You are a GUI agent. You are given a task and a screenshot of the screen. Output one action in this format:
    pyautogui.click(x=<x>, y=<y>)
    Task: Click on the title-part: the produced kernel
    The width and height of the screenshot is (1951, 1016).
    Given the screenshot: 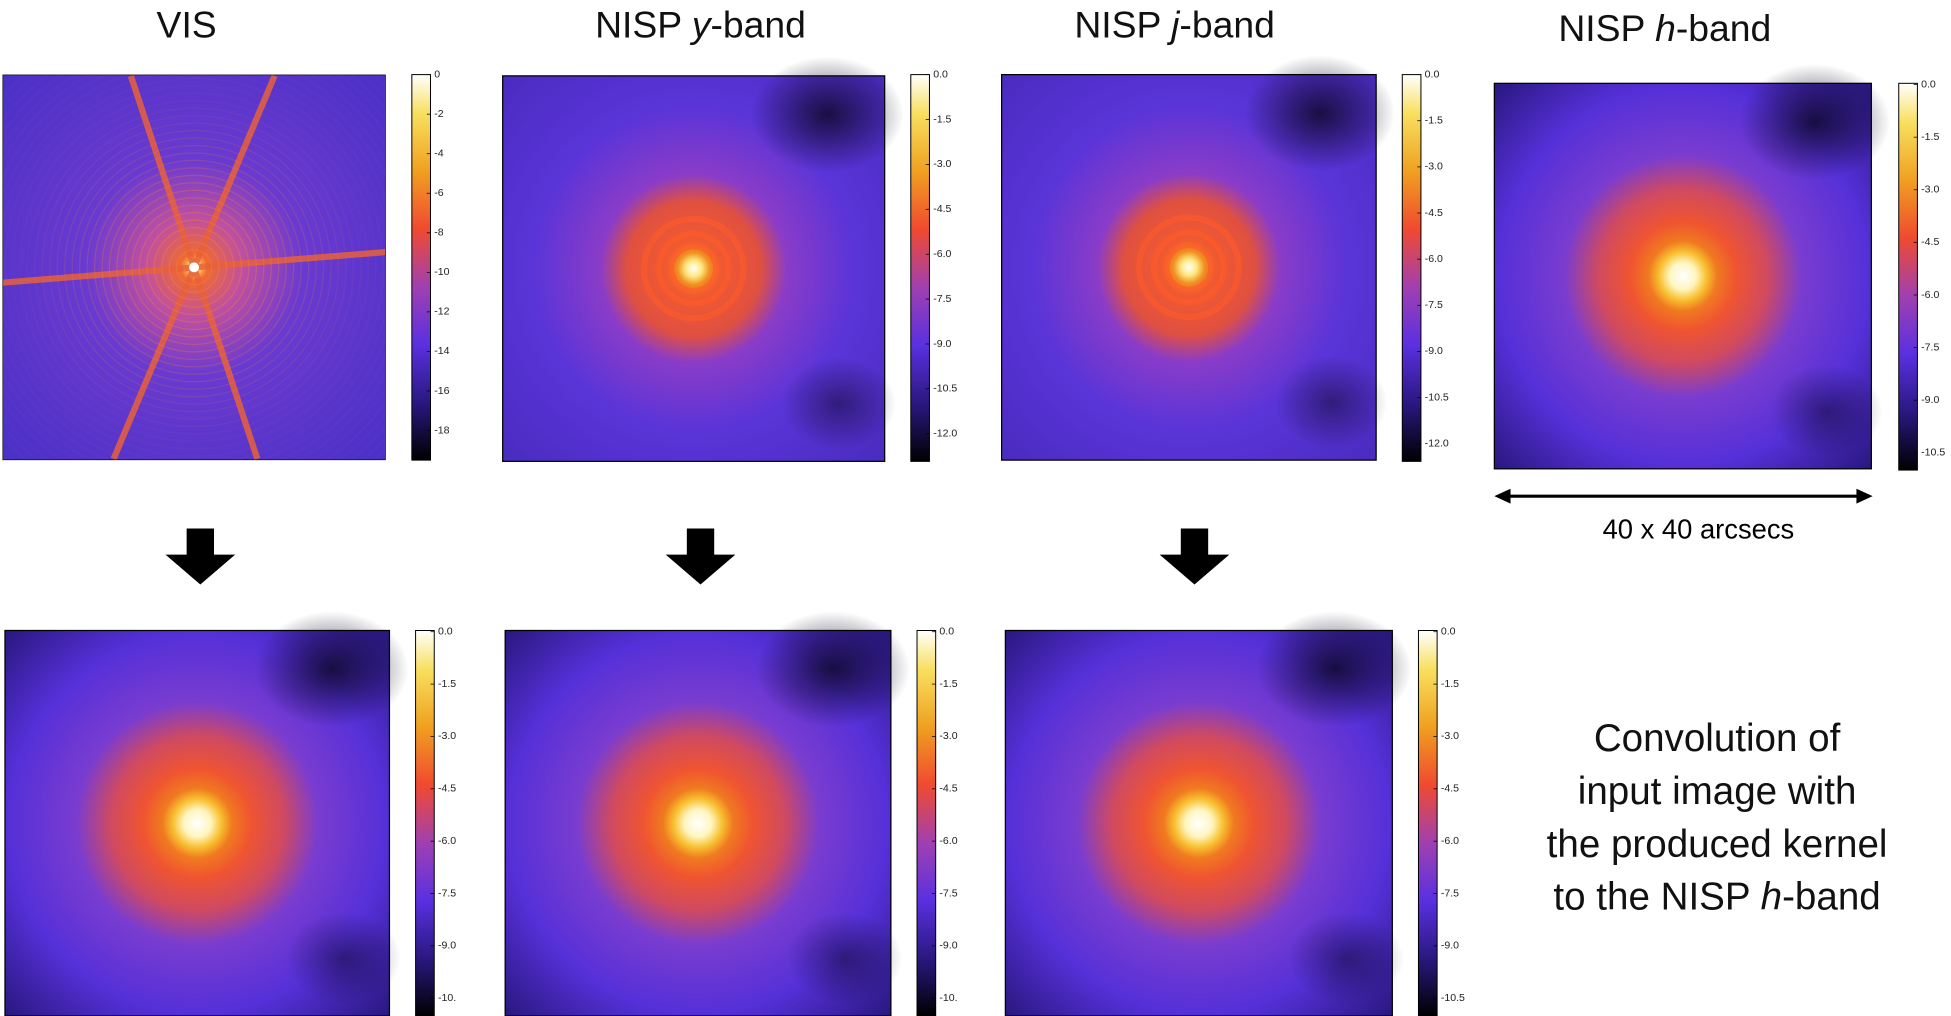 What is the action you would take?
    pyautogui.click(x=1717, y=844)
    